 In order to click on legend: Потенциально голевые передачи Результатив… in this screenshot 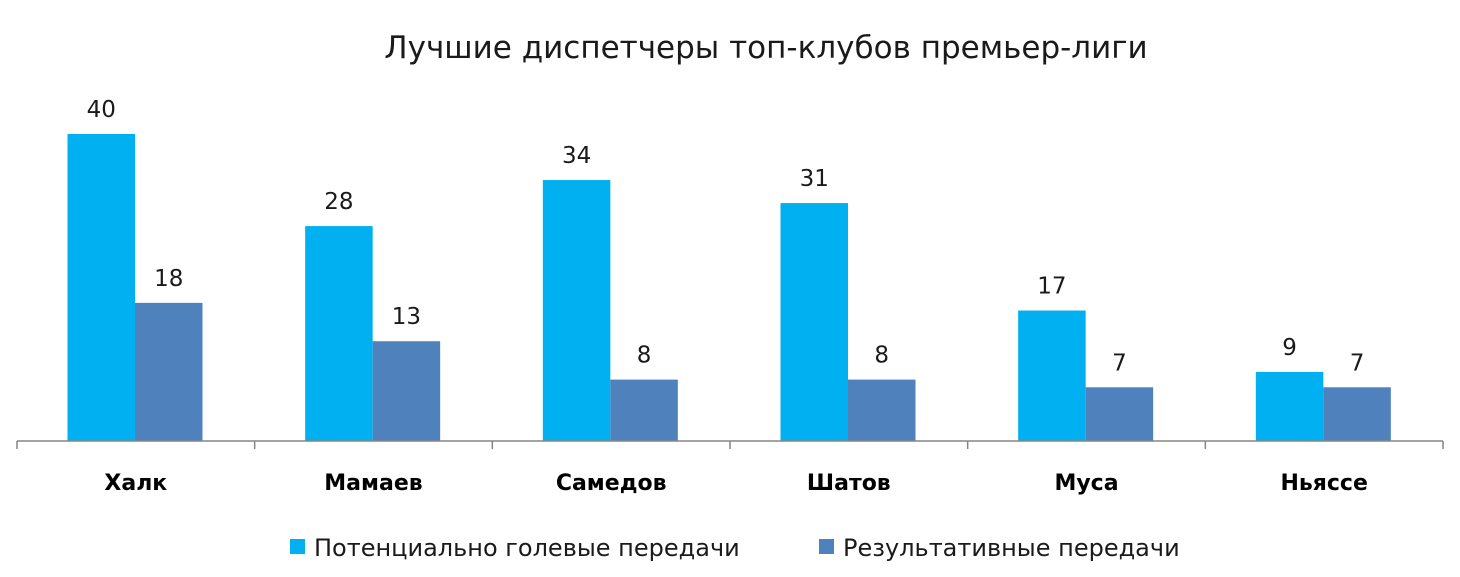, I will do `click(735, 548)`.